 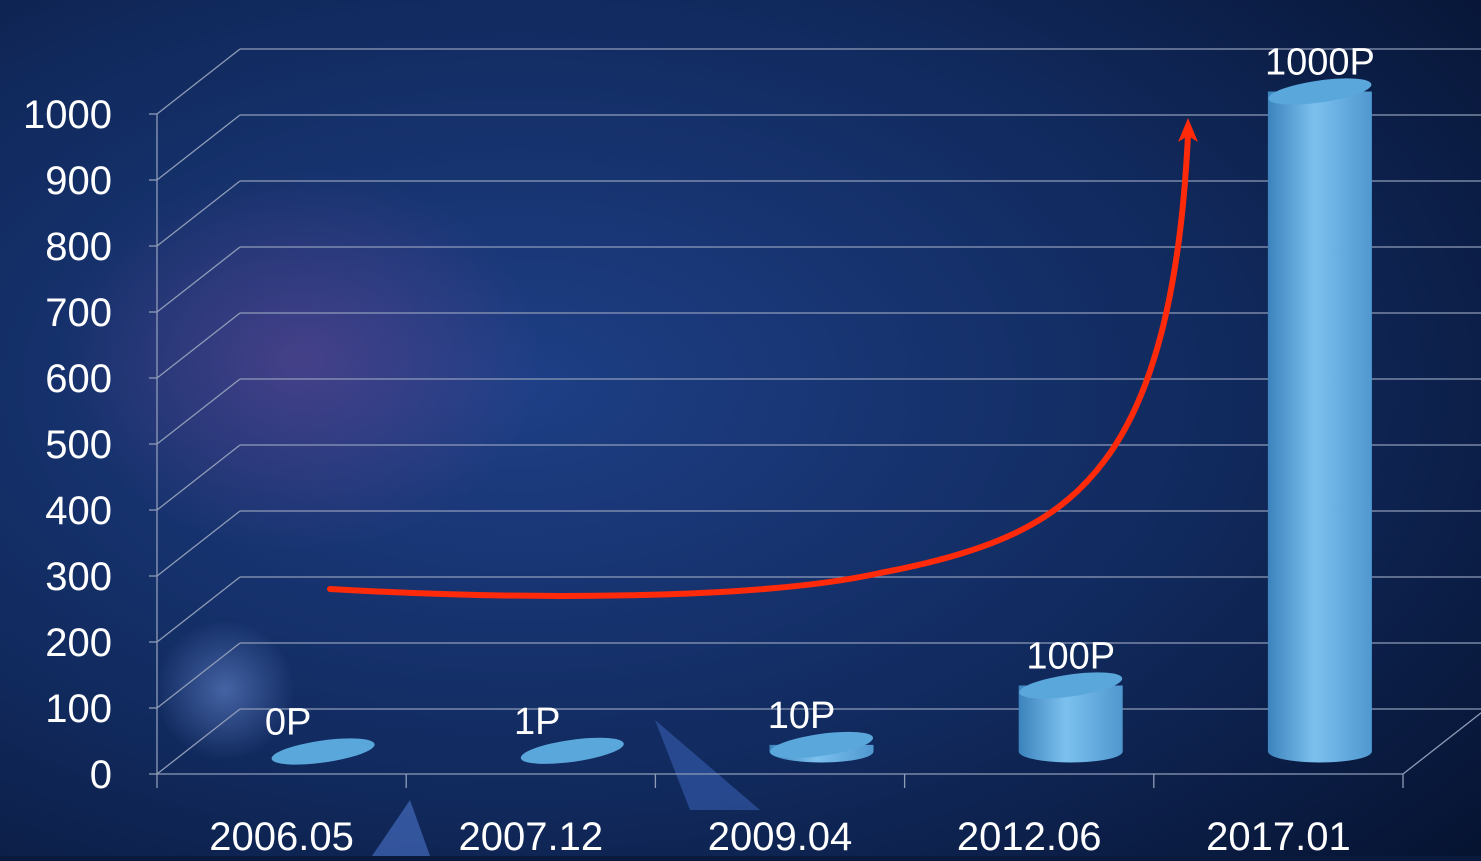 What do you see at coordinates (1320, 63) in the screenshot?
I see `data-label: 1000P` at bounding box center [1320, 63].